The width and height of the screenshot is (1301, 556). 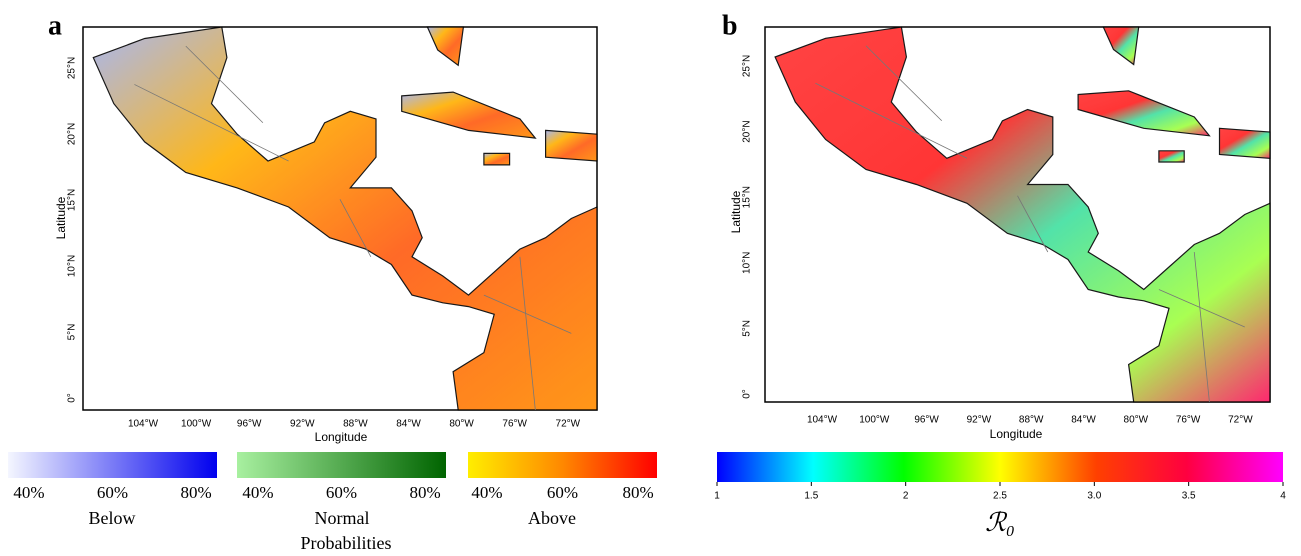 I want to click on colorbar-tick-label: 3.0, so click(x=1094, y=496).